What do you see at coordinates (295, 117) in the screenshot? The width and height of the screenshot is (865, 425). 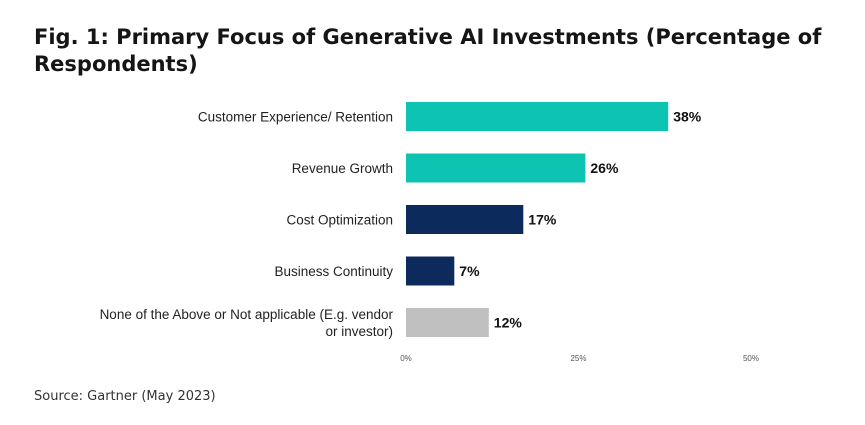 I see `category-label-1: Customer Experience/ Retention` at bounding box center [295, 117].